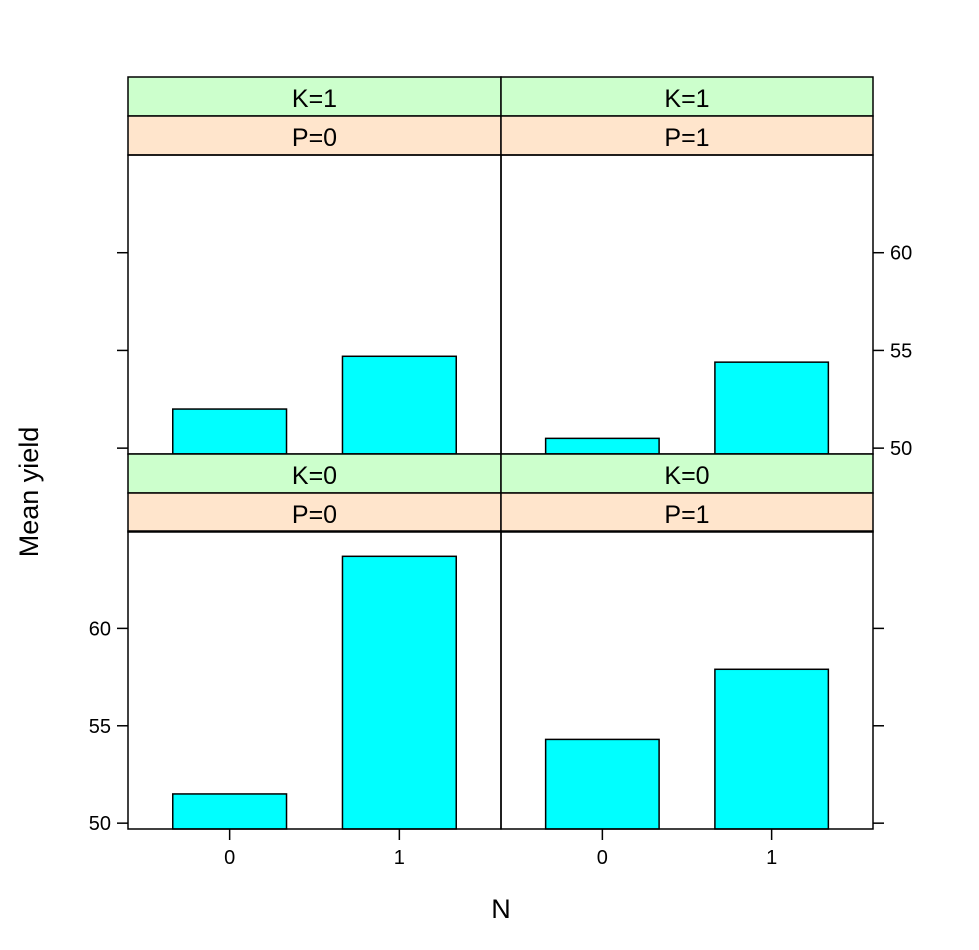 Image resolution: width=979 pixels, height=950 pixels. I want to click on bar-panel-0-n0, so click(230, 431).